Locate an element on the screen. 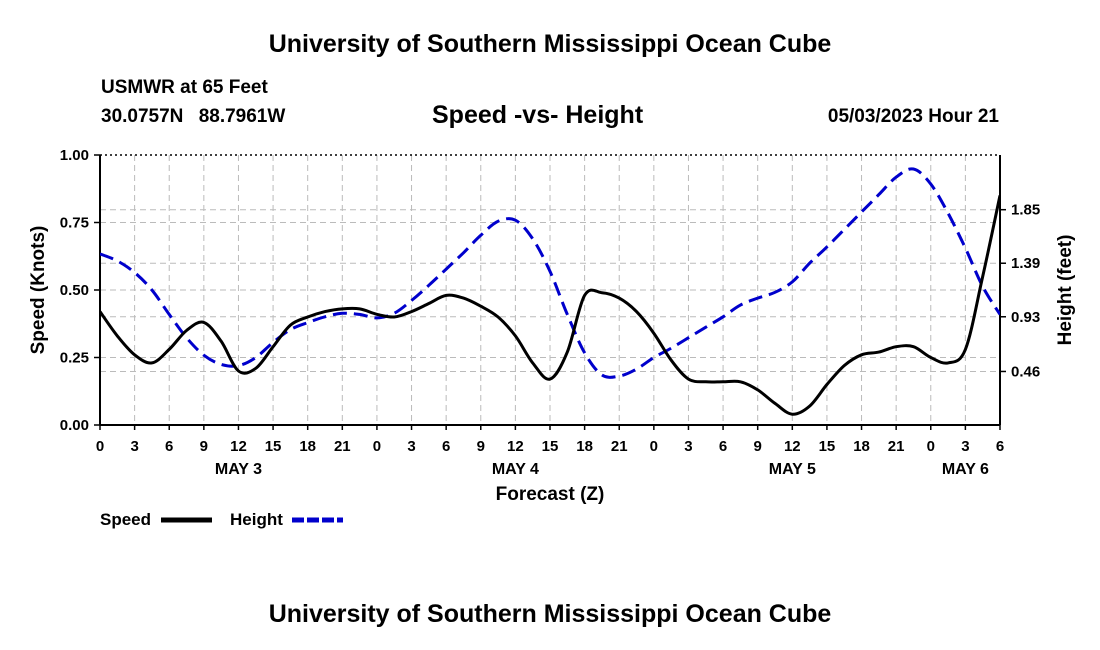  coordinates: 30.0757N 88.7961W is located at coordinates (198, 117).